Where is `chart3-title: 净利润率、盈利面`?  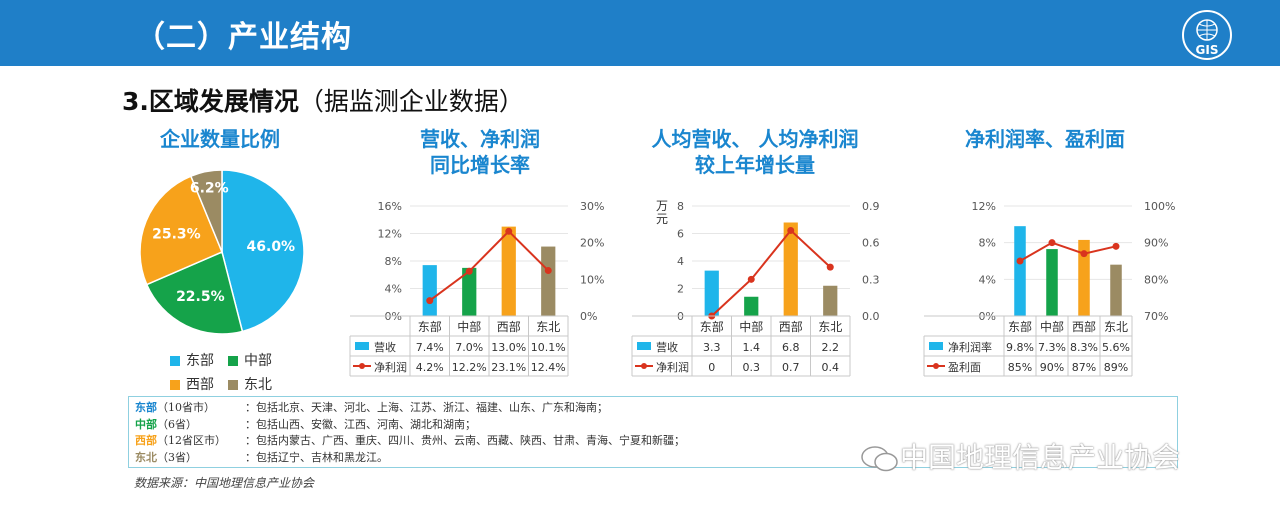
chart3-title: 净利润率、盈利面 is located at coordinates (1045, 139).